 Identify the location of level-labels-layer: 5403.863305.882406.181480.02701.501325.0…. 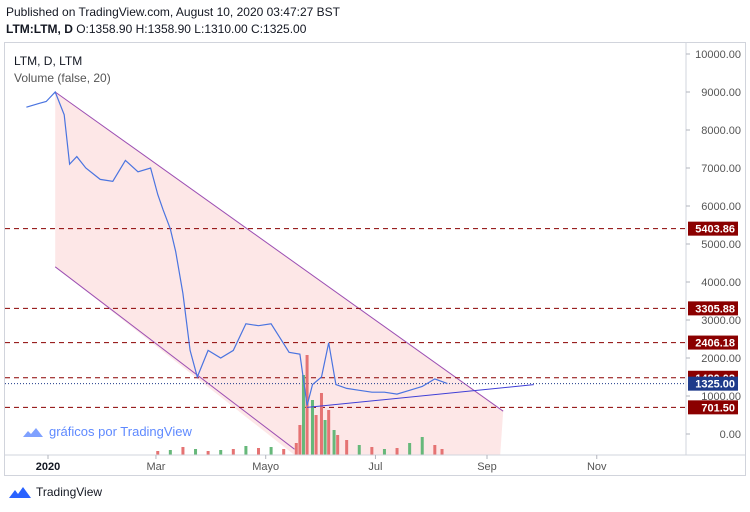
(713, 318).